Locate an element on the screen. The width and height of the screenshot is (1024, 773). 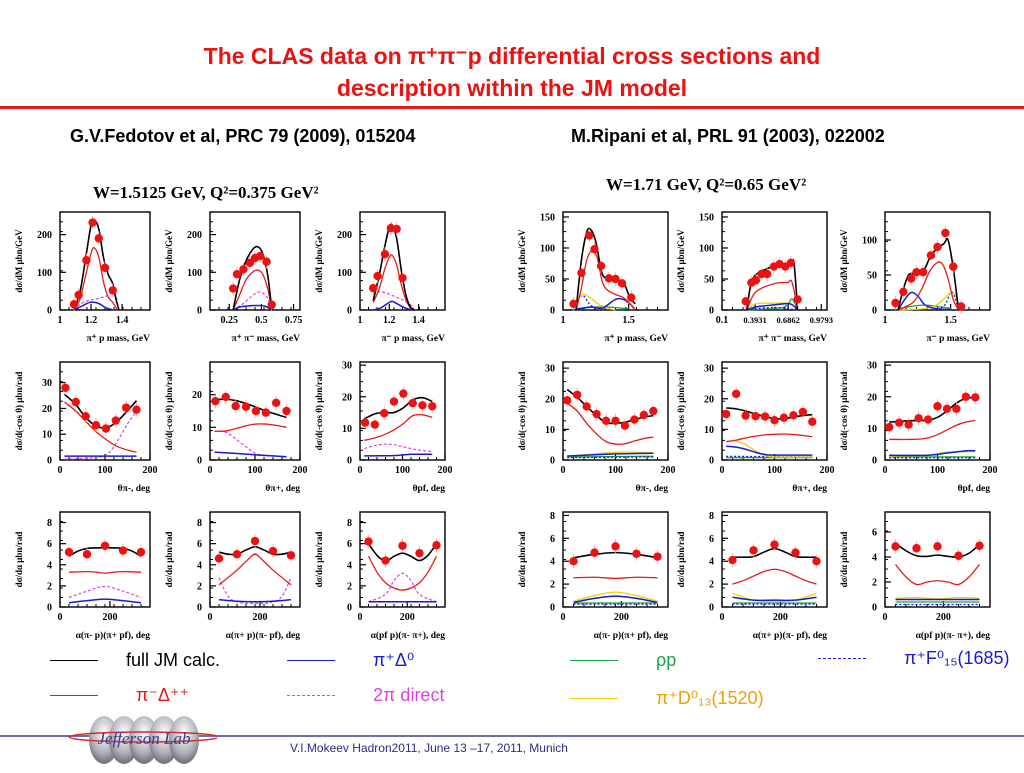
panel-5-x-tick-label: 200 is located at coordinates (300, 470).